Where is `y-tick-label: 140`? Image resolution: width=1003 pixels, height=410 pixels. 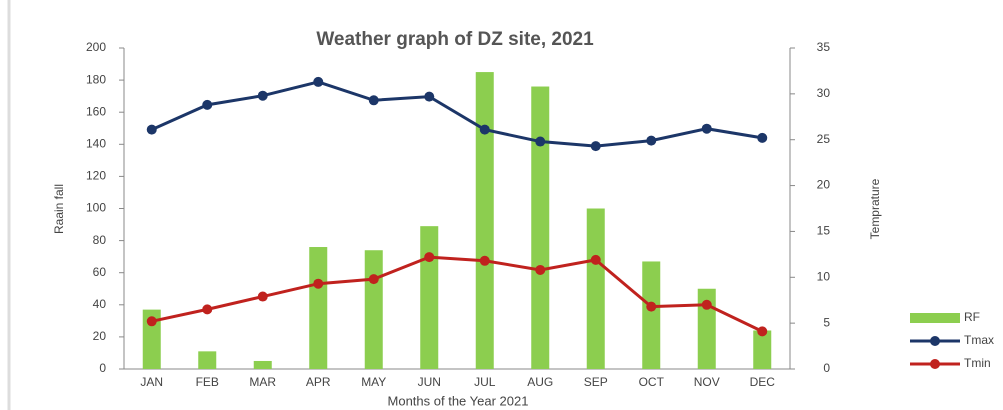 y-tick-label: 140 is located at coordinates (96, 143).